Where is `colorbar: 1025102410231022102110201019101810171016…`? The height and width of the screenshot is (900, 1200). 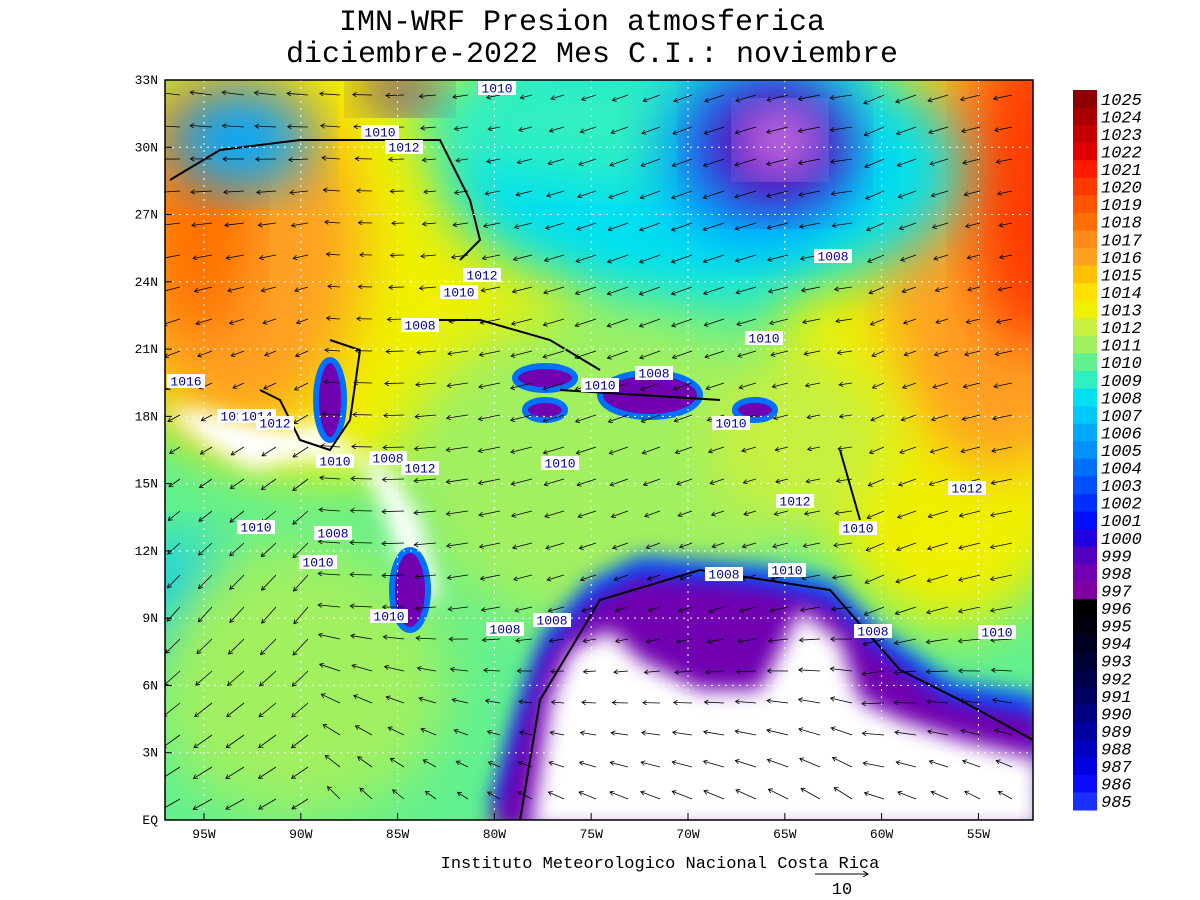 colorbar: 1025102410231022102110201019101810171016… is located at coordinates (1108, 451).